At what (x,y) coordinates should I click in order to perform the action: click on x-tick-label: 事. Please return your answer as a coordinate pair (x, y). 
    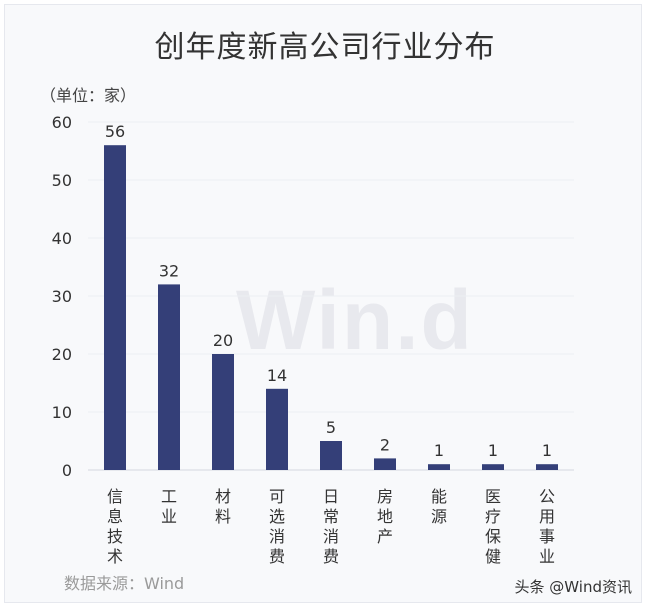
    Looking at the image, I should click on (547, 536).